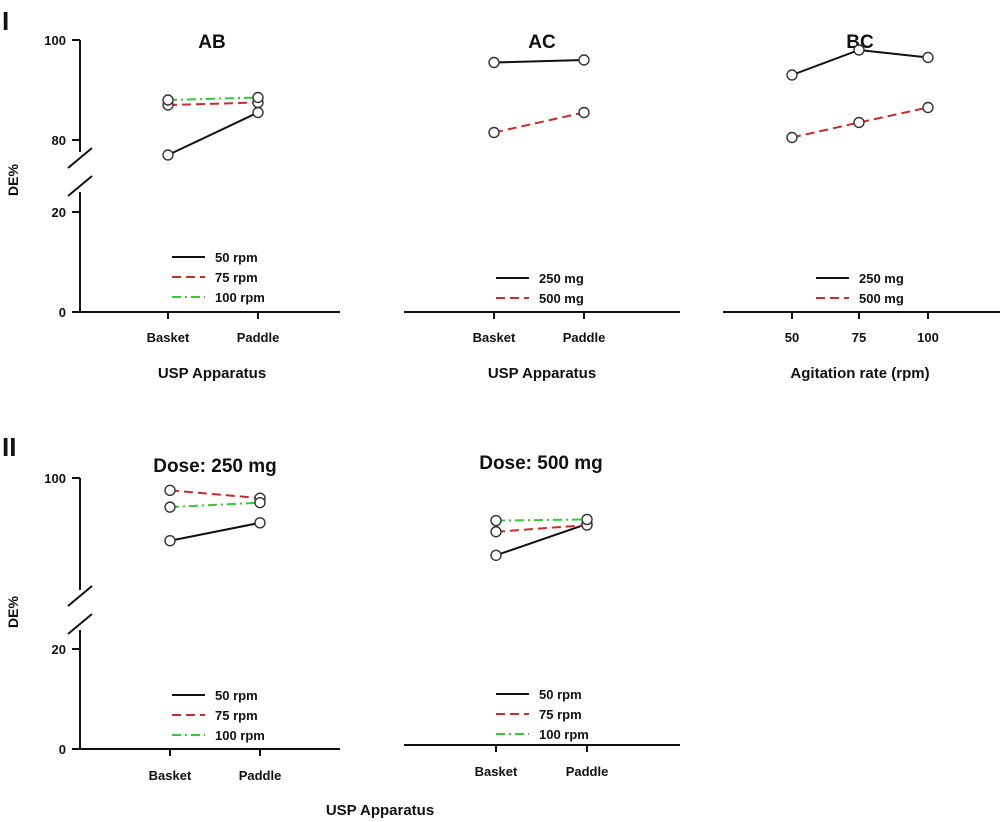  What do you see at coordinates (928, 337) in the screenshot?
I see `x-tick-label: 100` at bounding box center [928, 337].